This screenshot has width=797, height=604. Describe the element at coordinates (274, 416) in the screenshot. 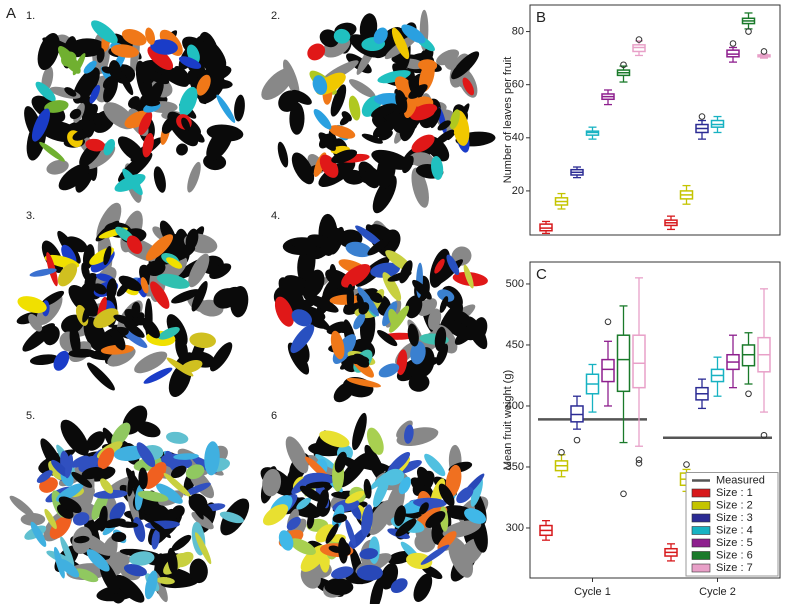

I see `image-label: 6` at that location.